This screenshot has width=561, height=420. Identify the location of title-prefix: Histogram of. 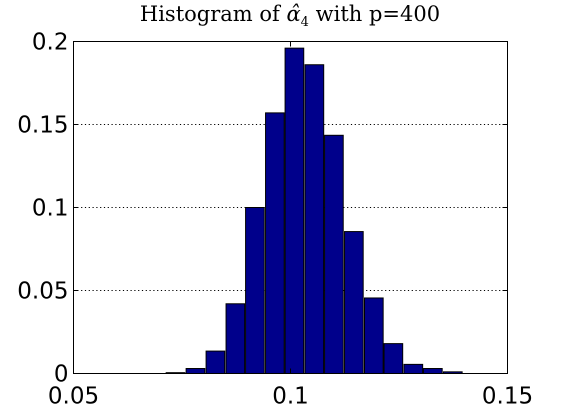
(213, 14).